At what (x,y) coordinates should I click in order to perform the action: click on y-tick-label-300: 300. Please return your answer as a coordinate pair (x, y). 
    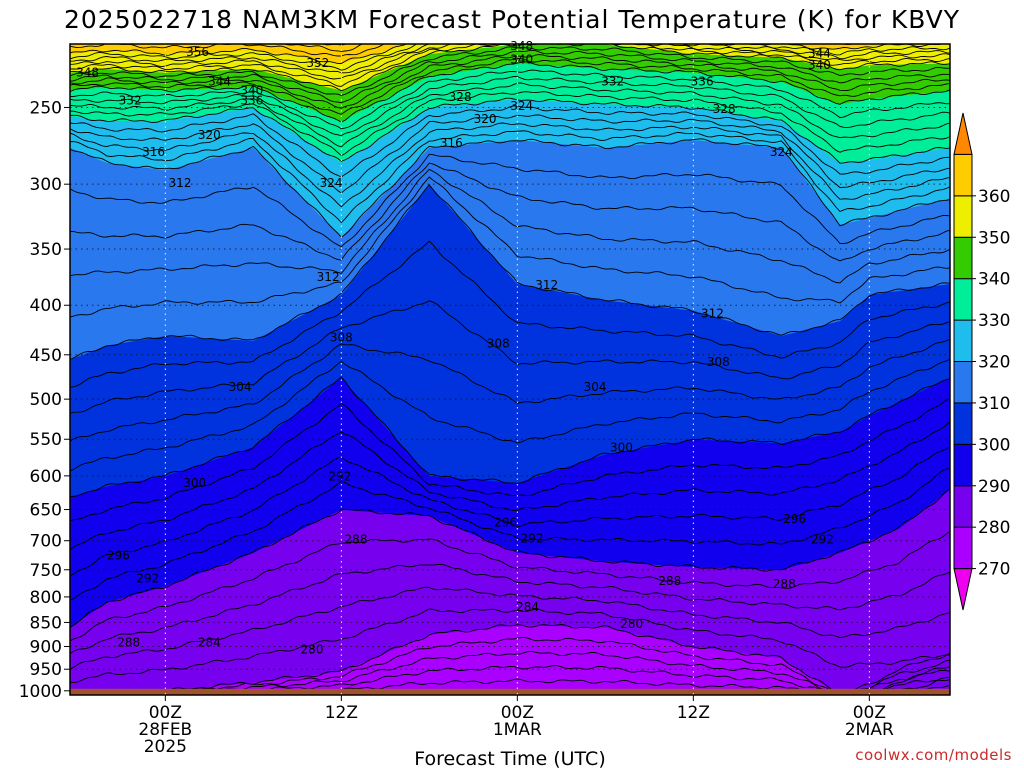
    Looking at the image, I should click on (46, 185).